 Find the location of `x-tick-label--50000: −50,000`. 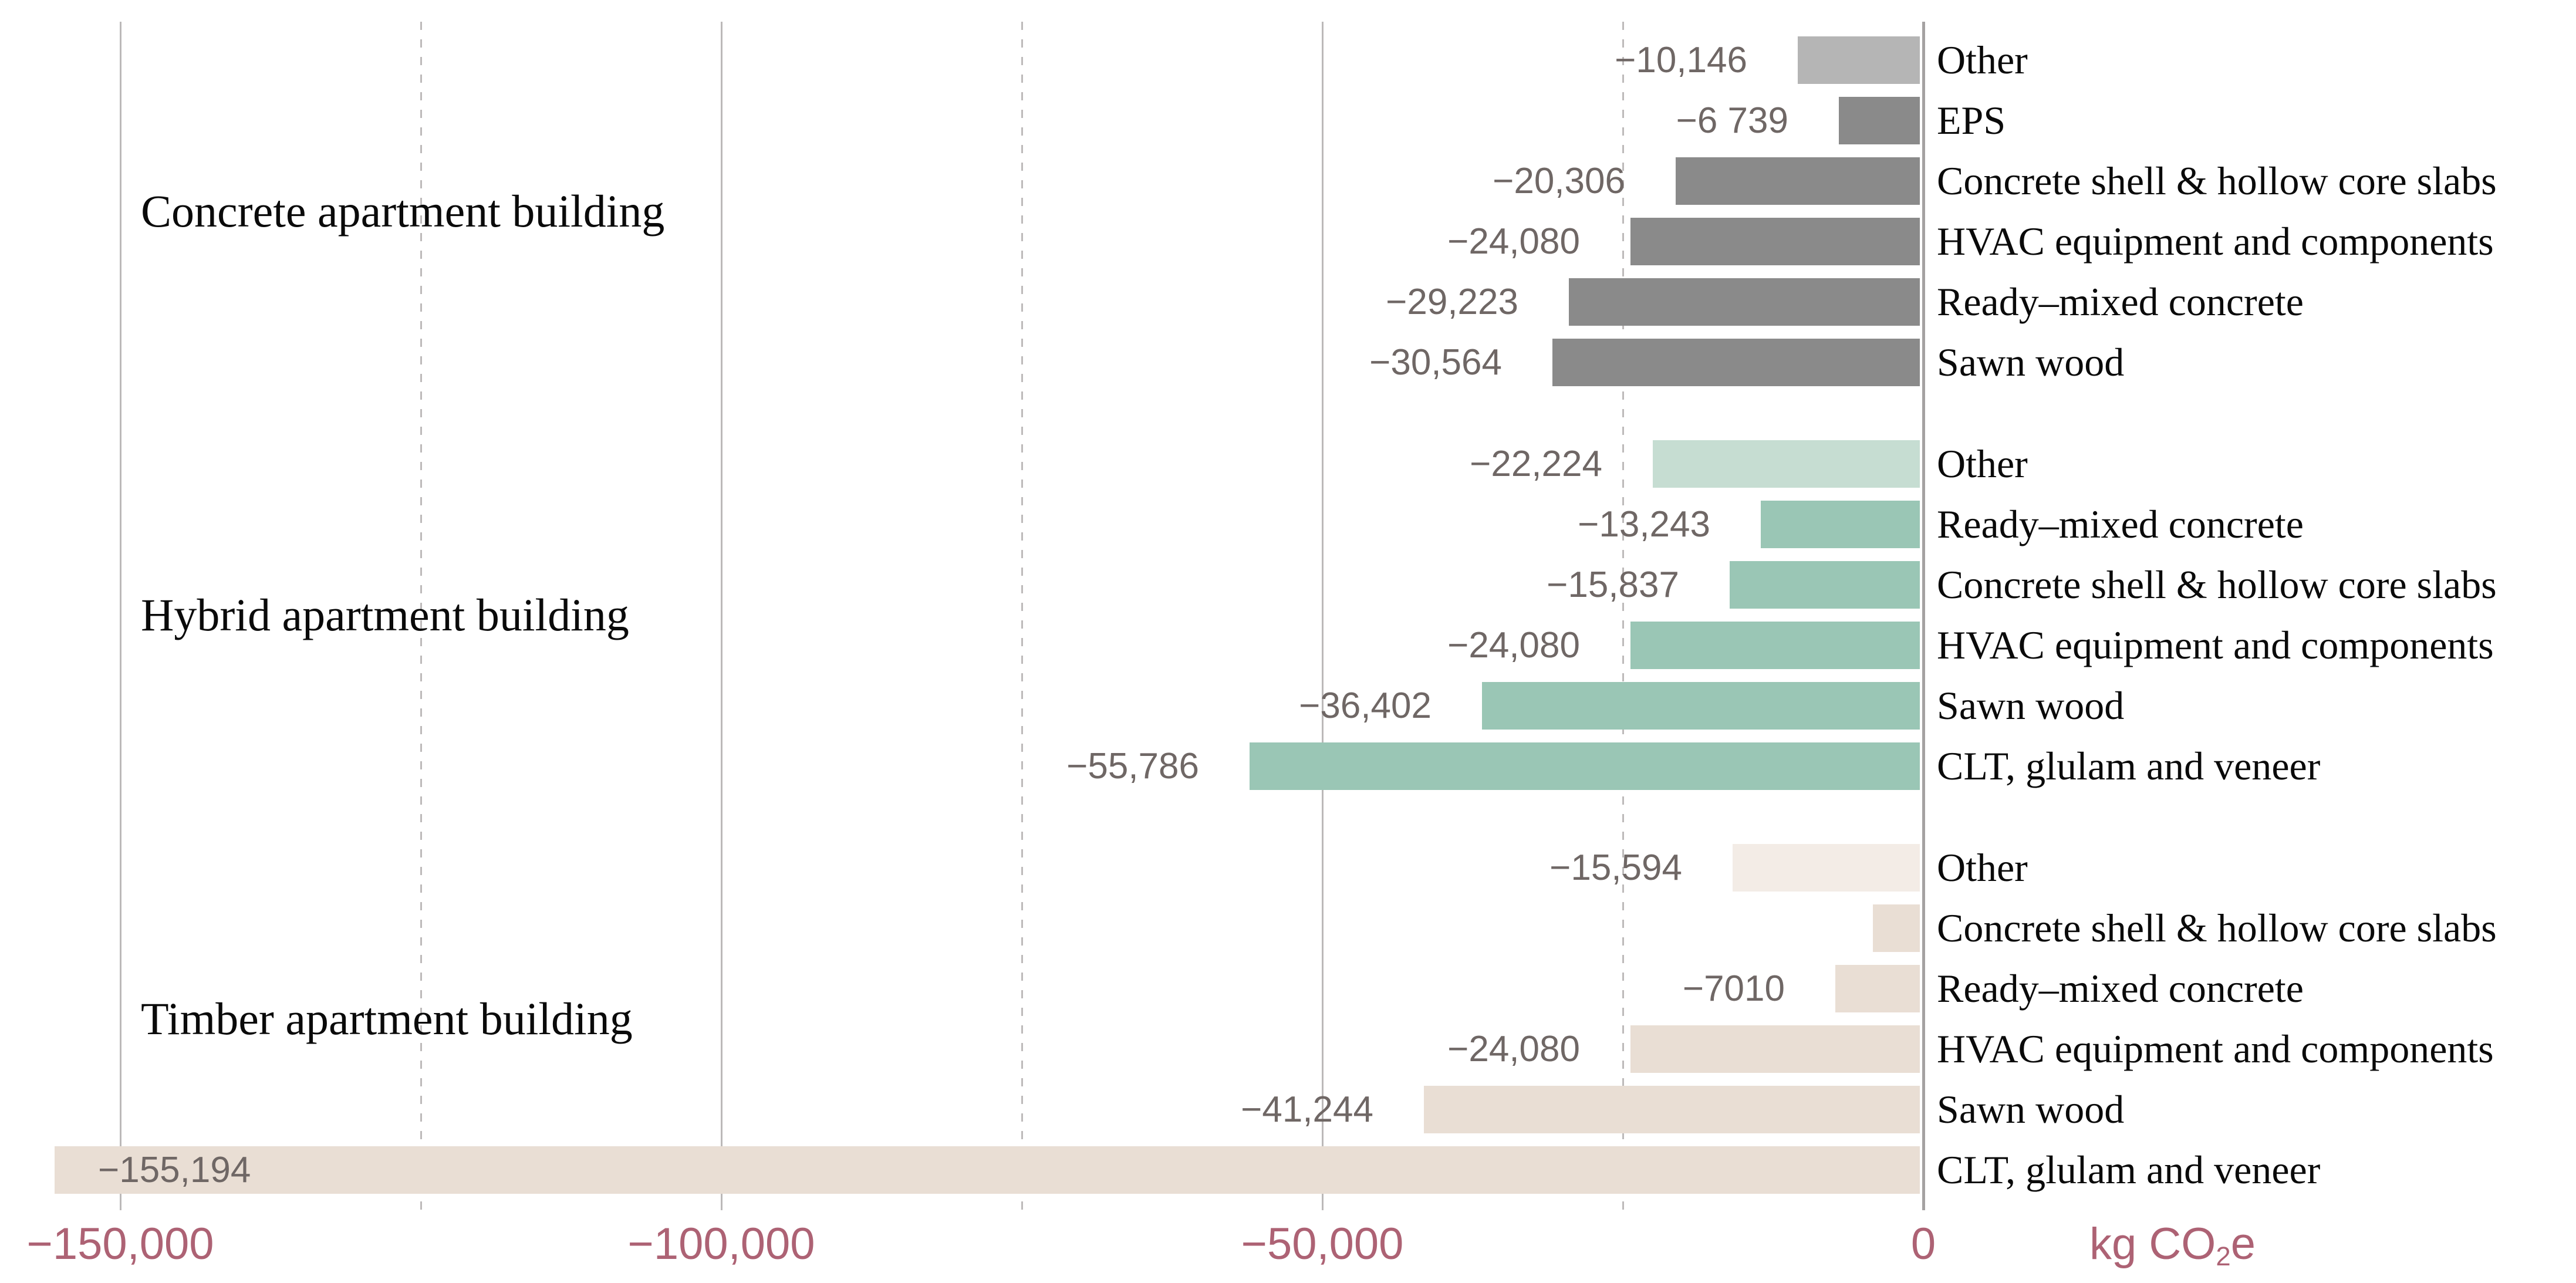

x-tick-label--50000: −50,000 is located at coordinates (1322, 1244).